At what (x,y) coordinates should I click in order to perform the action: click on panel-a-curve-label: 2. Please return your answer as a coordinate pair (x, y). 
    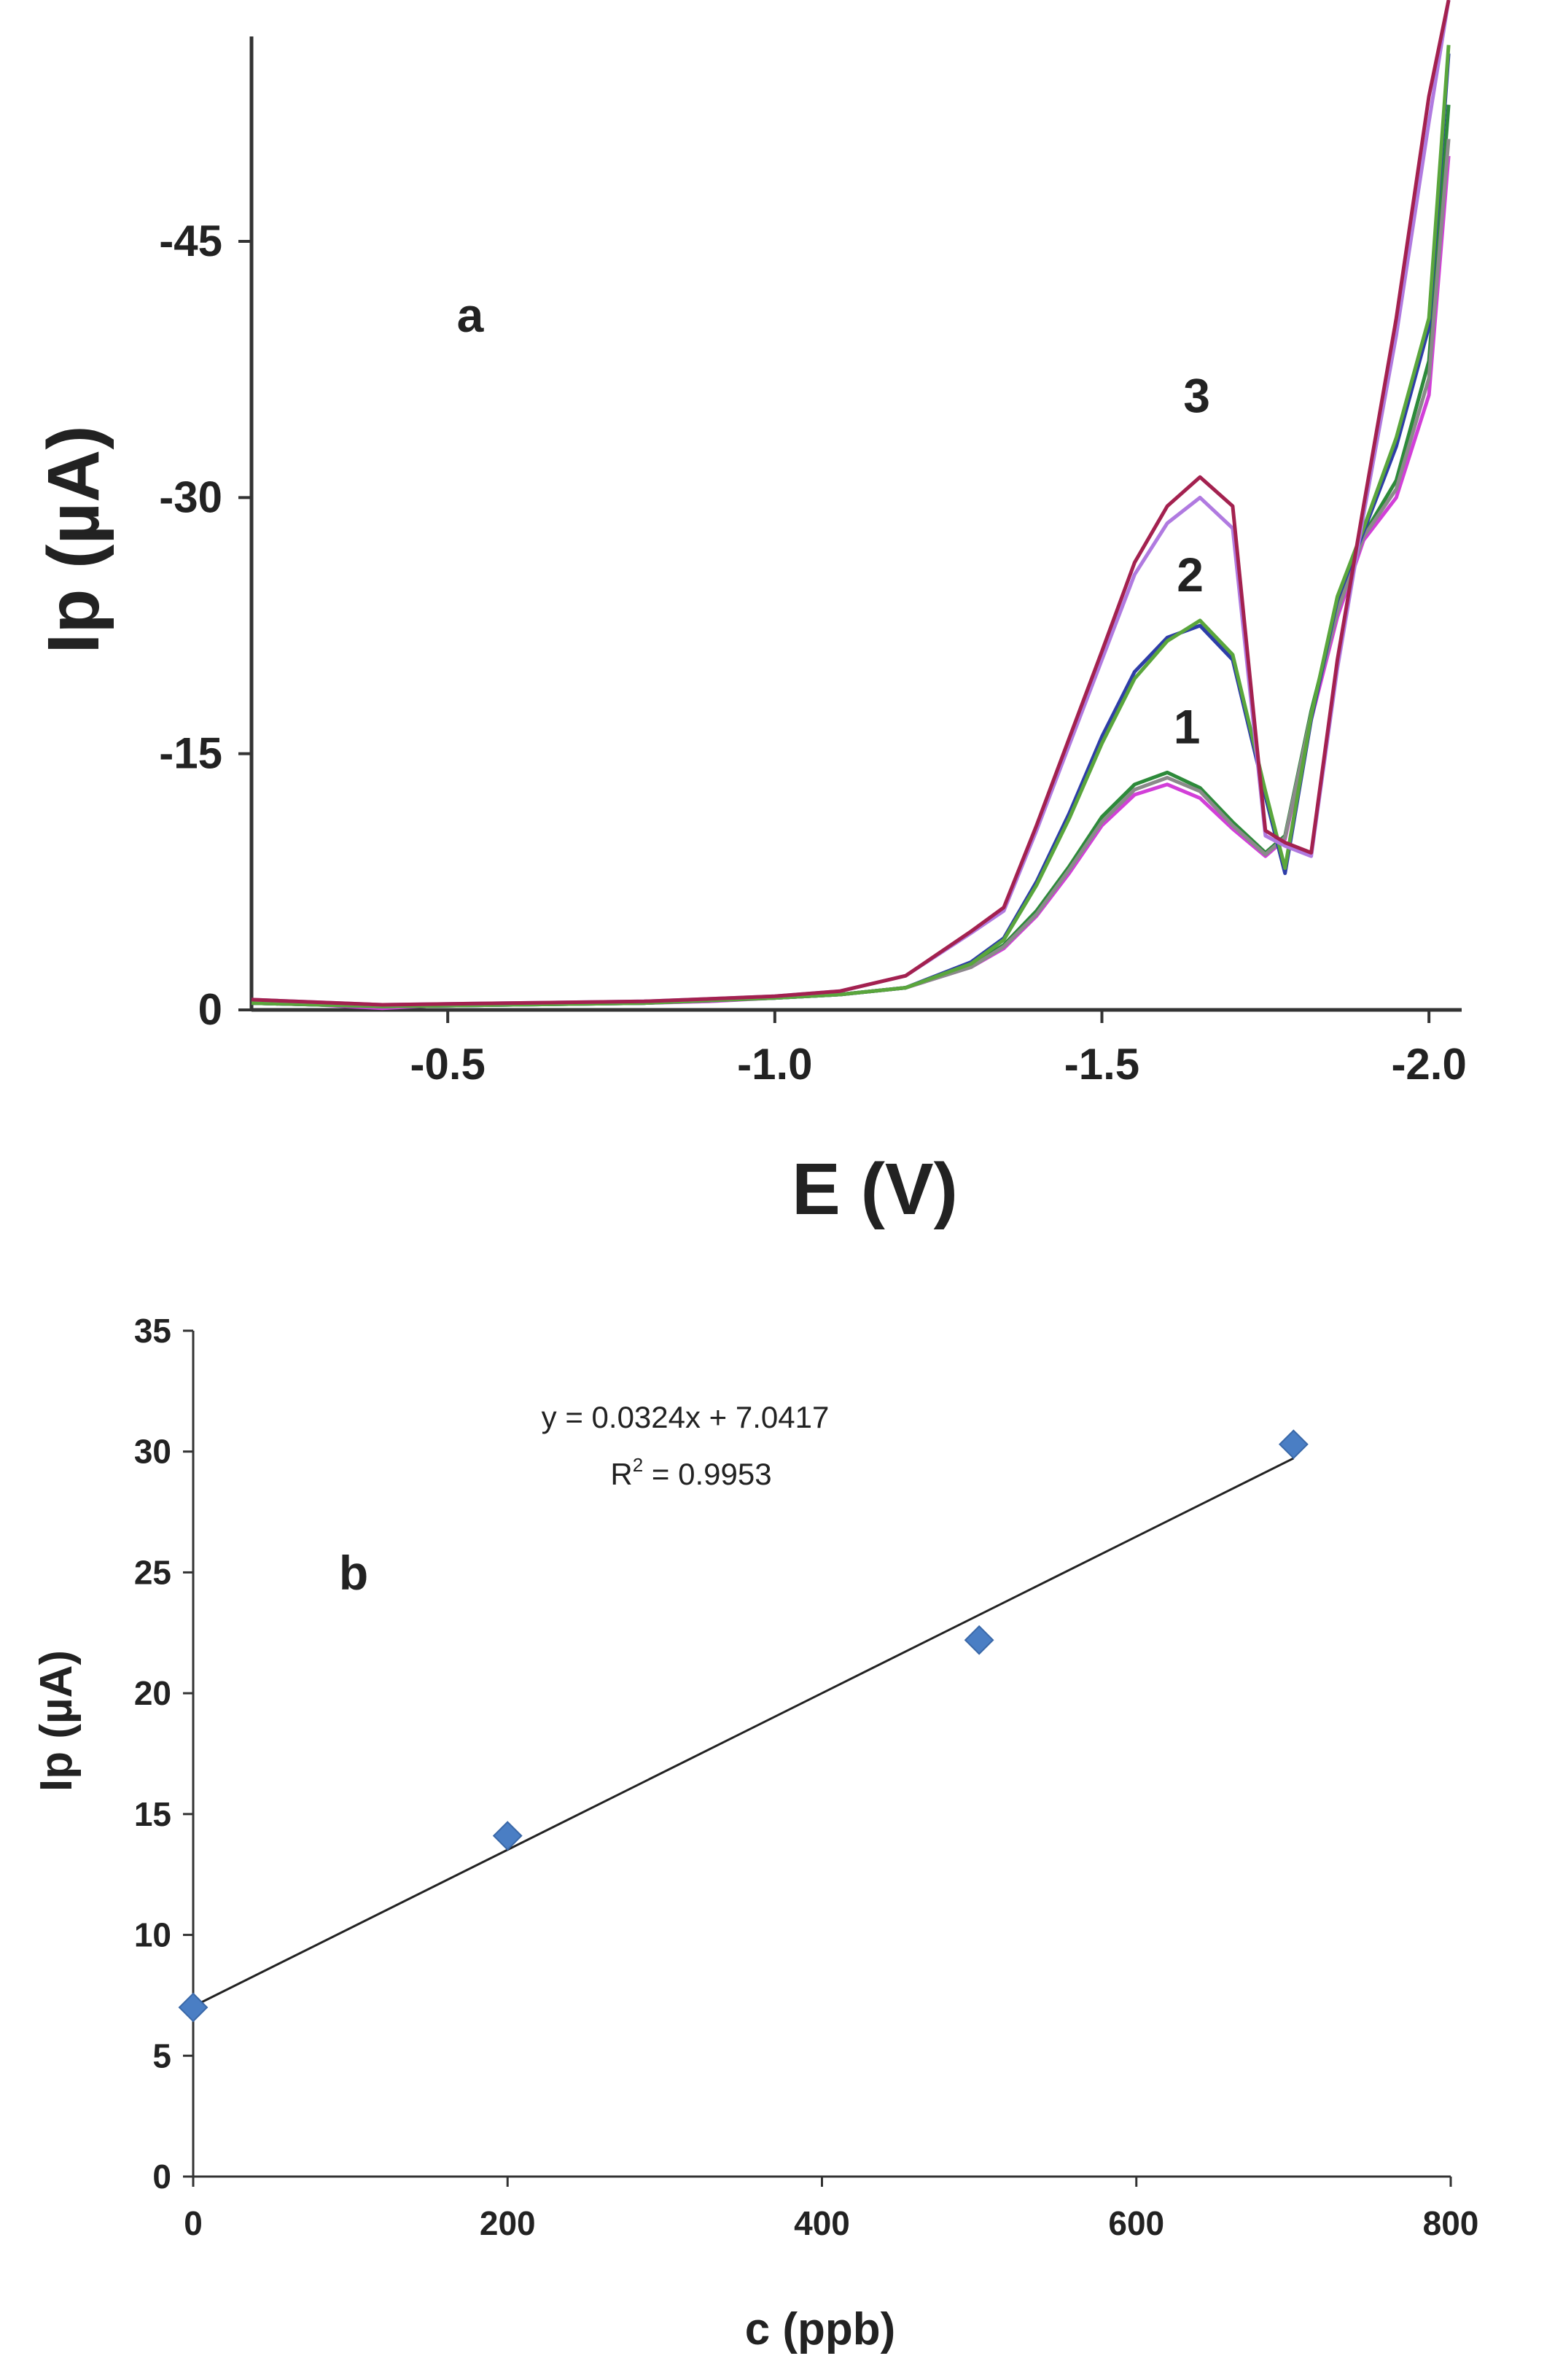
    Looking at the image, I should click on (1190, 575).